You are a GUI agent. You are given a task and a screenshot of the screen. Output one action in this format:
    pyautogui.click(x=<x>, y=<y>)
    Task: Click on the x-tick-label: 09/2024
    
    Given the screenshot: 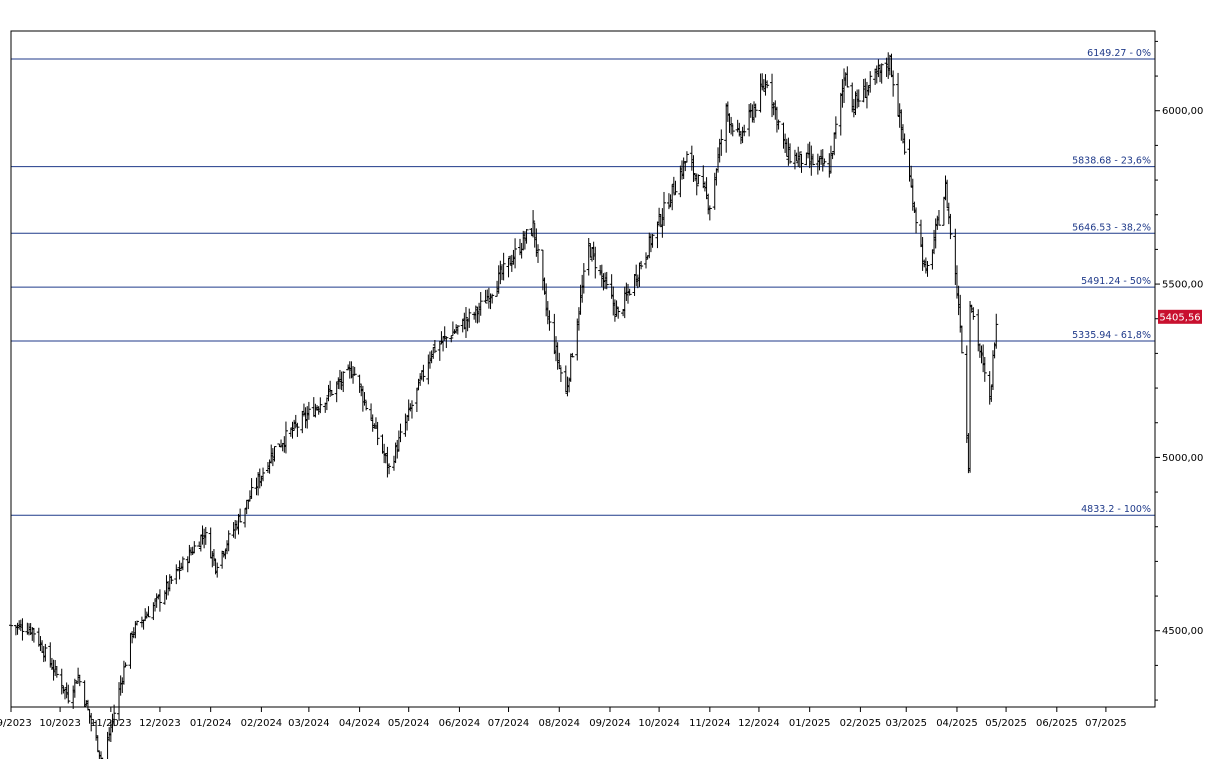 What is the action you would take?
    pyautogui.click(x=610, y=723)
    